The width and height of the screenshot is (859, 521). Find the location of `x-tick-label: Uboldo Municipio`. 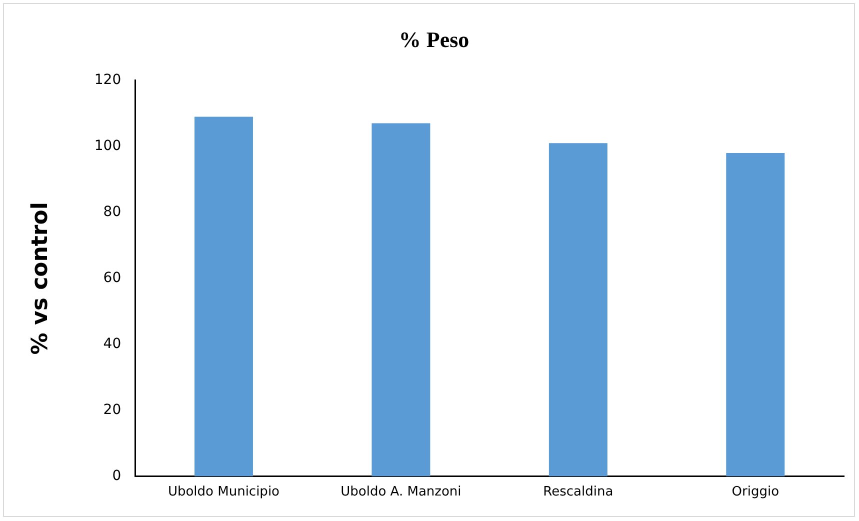

x-tick-label: Uboldo Municipio is located at coordinates (224, 492).